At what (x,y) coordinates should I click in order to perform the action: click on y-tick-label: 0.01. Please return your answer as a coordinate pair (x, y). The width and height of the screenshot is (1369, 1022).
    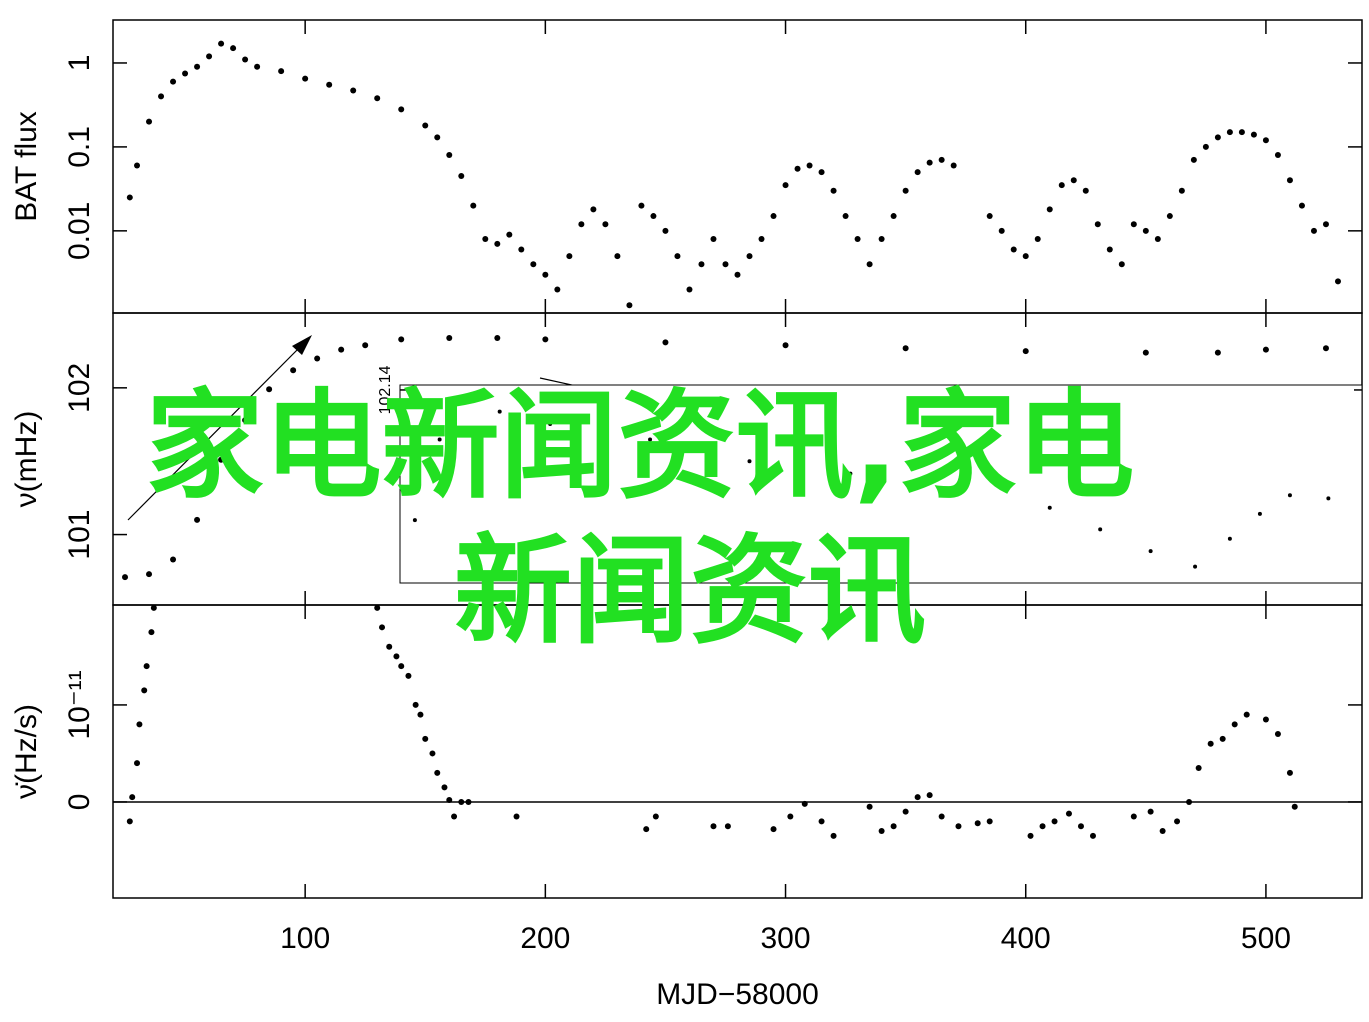
    Looking at the image, I should click on (79, 231).